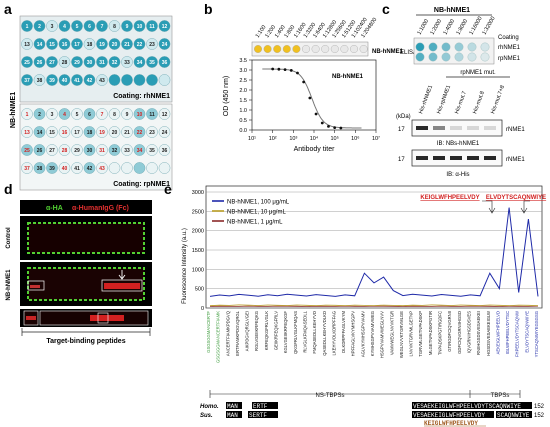 The width and height of the screenshot is (550, 427). What do you see at coordinates (461, 103) in the screenshot?
I see `lane-label: His-mut.7` at bounding box center [461, 103].